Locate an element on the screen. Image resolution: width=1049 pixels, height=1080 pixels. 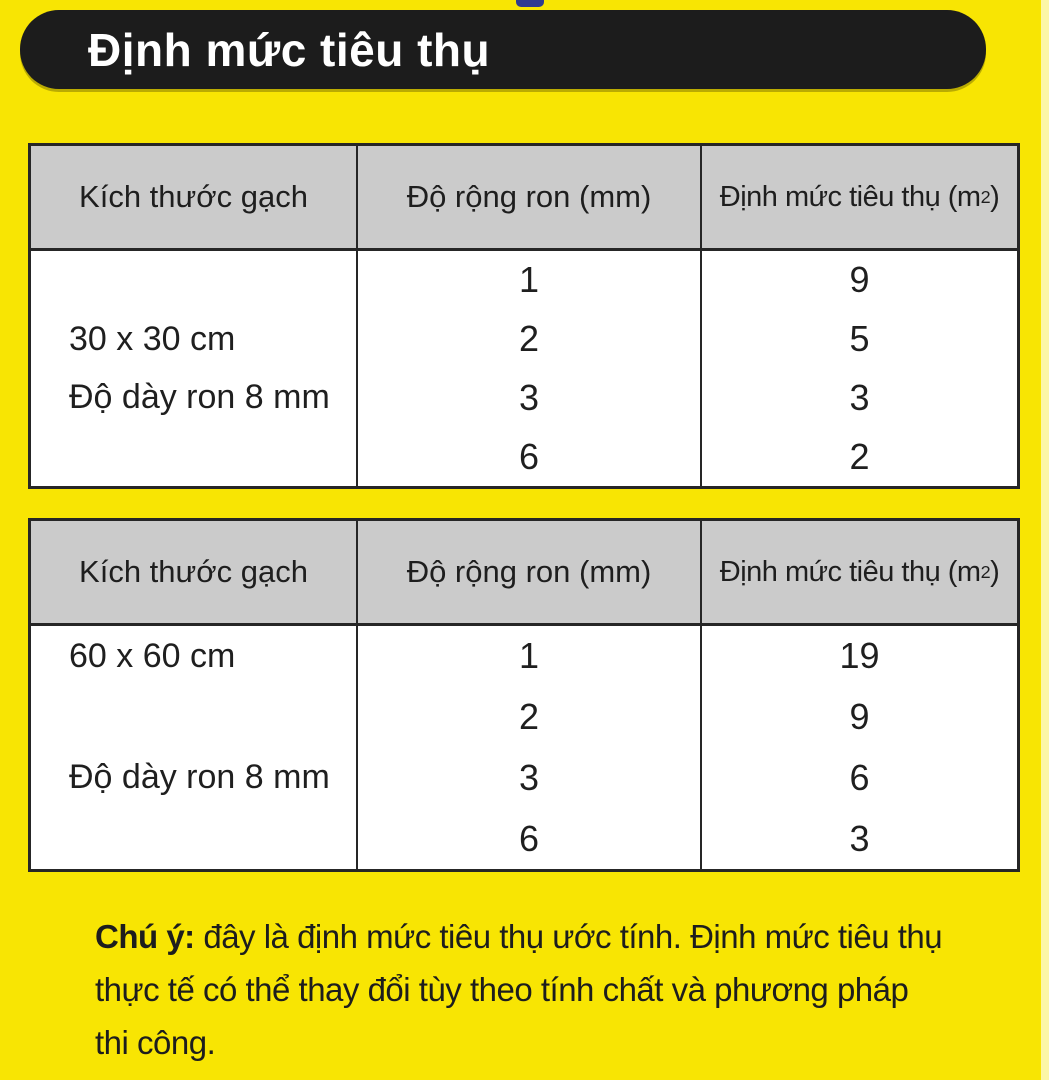
consumption-value: 6 is located at coordinates (859, 777).